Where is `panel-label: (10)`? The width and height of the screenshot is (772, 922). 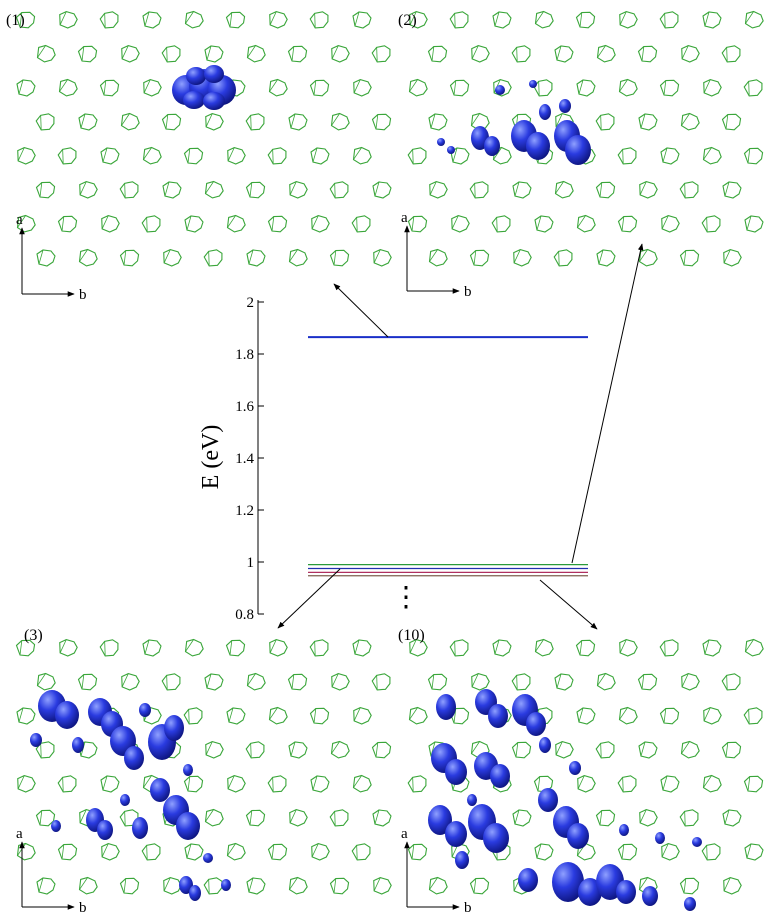 panel-label: (10) is located at coordinates (411, 635).